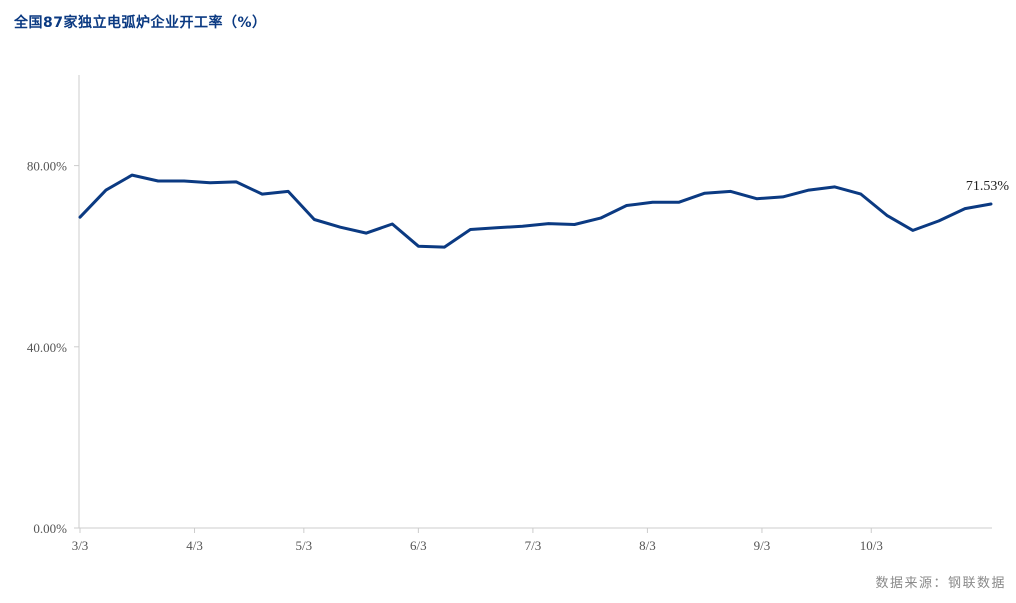 This screenshot has height=603, width=1016. I want to click on chart-title: 全国87家独立电弧炉企业开工率（%）, so click(140, 23).